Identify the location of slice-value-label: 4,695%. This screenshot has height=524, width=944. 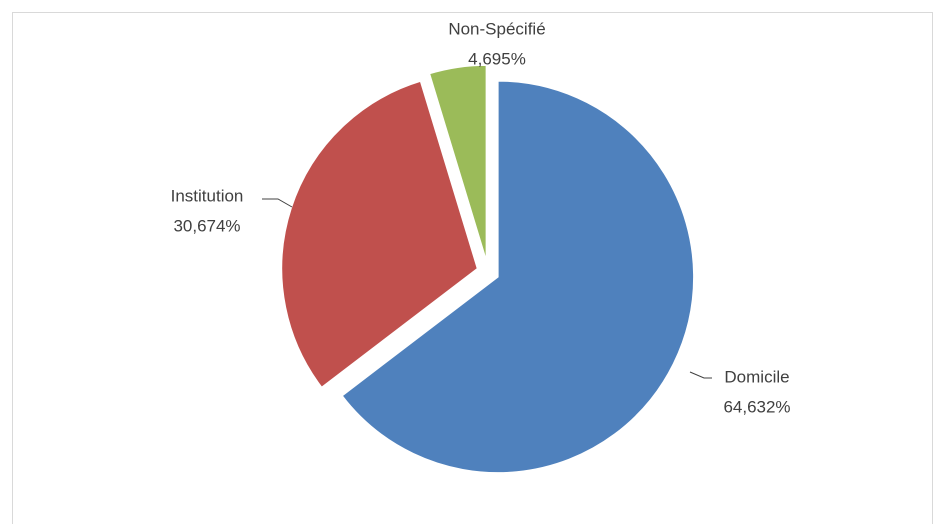
(497, 58).